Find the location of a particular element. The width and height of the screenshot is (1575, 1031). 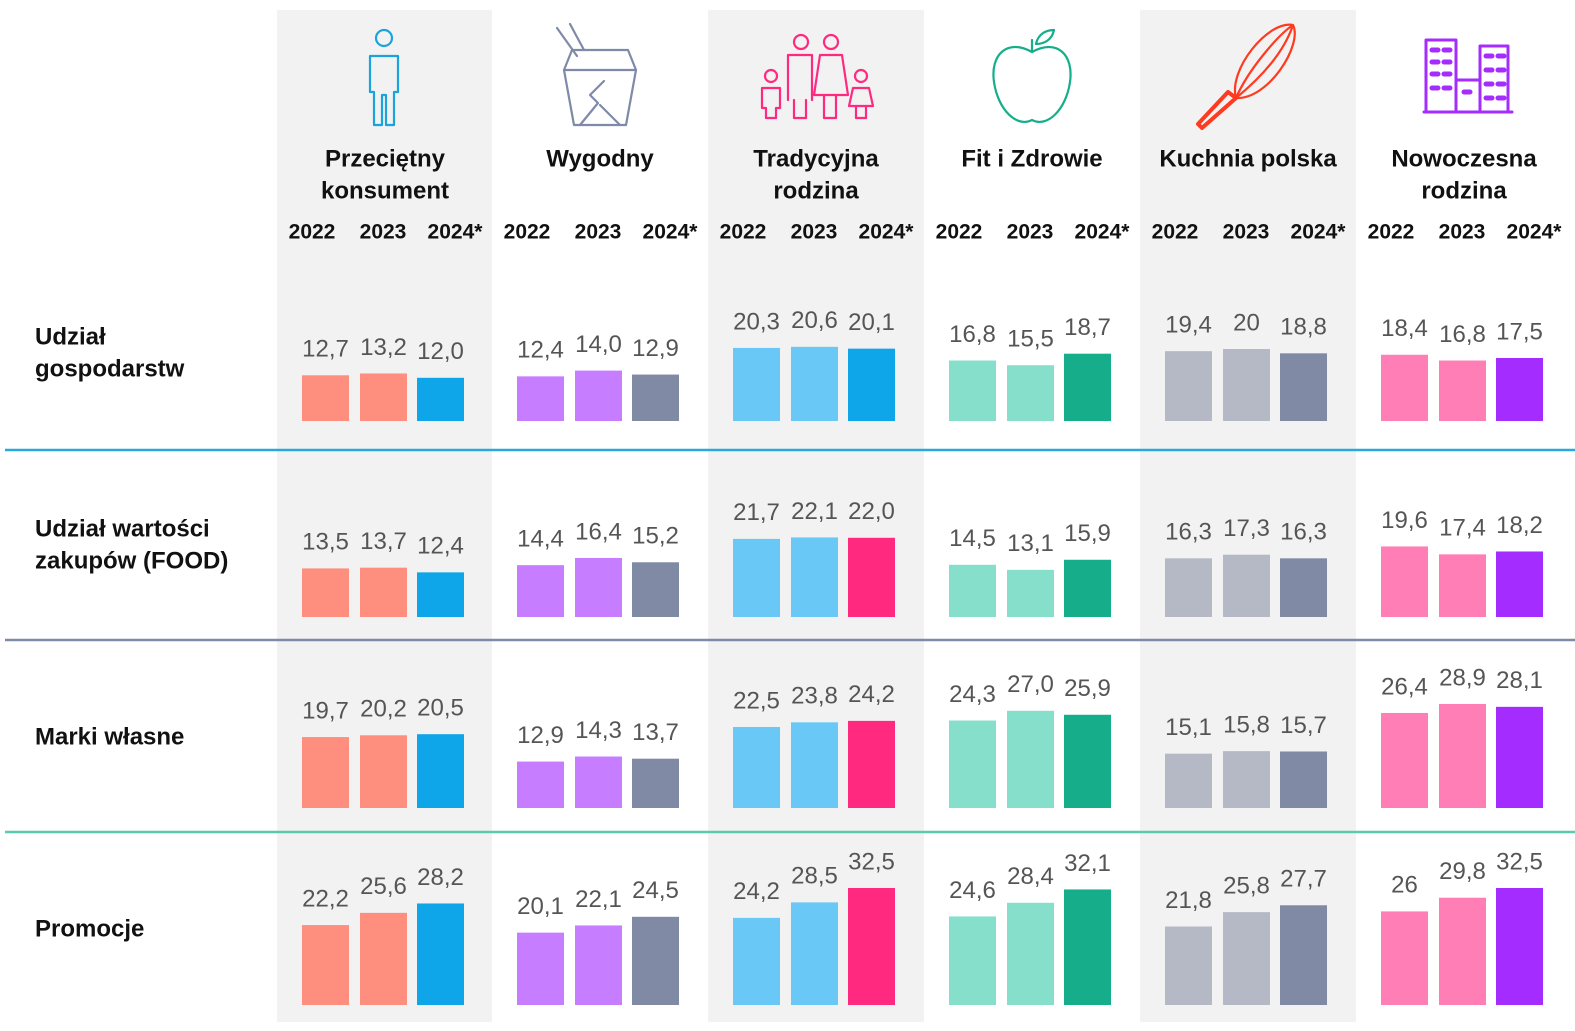

value-label: 17,3 is located at coordinates (1246, 528).